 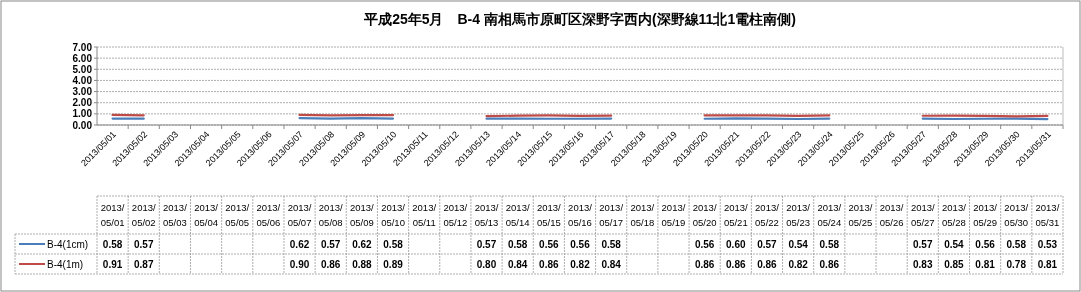 I want to click on text: 0.83, so click(x=923, y=264).